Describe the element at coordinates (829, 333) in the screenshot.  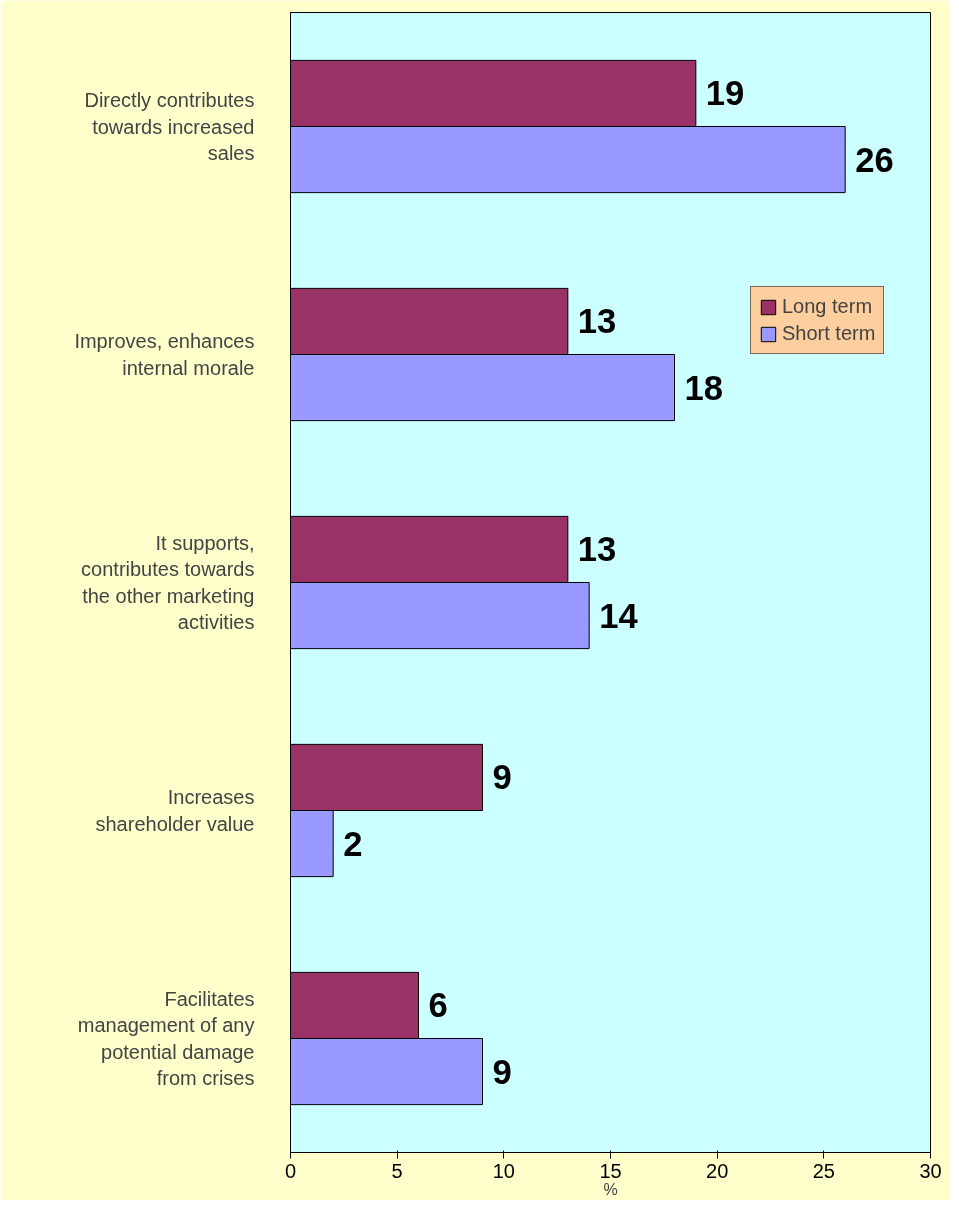
I see `legend-label: Short term` at that location.